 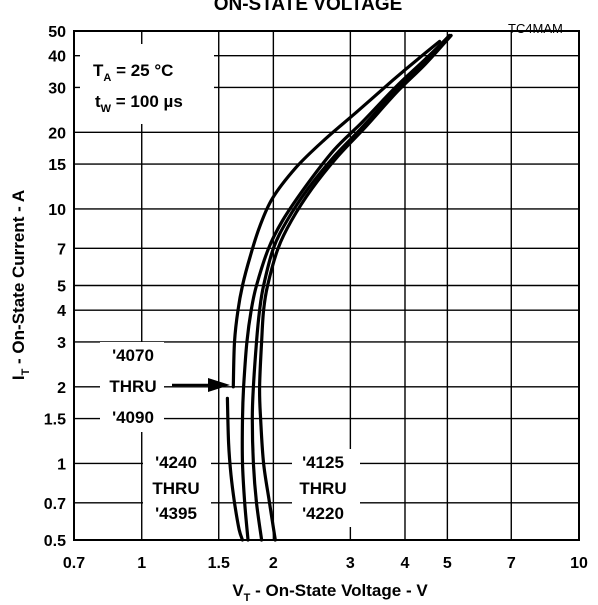 What do you see at coordinates (55, 541) in the screenshot?
I see `y-tick-label: 0.5` at bounding box center [55, 541].